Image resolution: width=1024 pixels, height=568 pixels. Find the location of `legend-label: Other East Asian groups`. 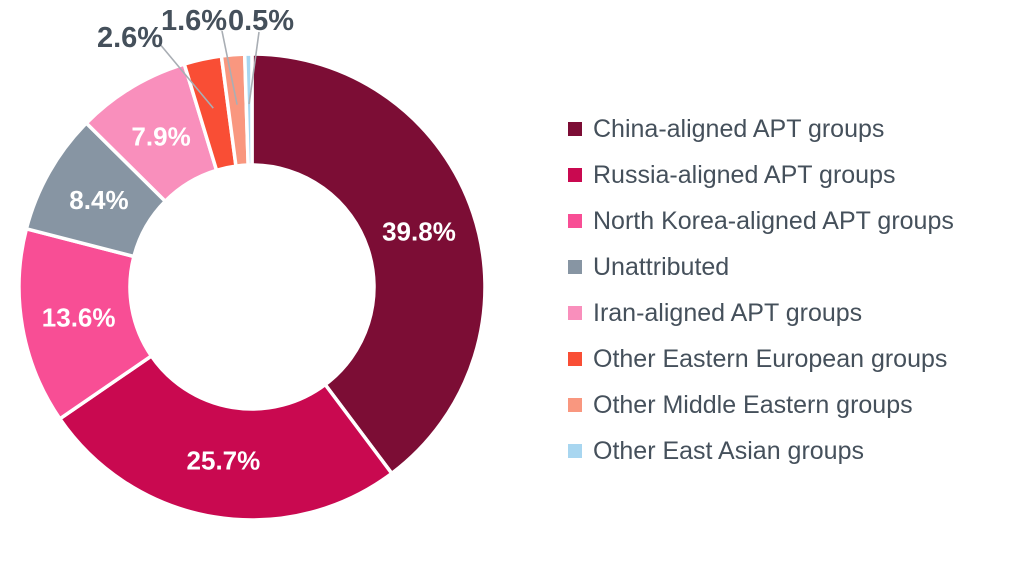

legend-label: Other East Asian groups is located at coordinates (728, 450).